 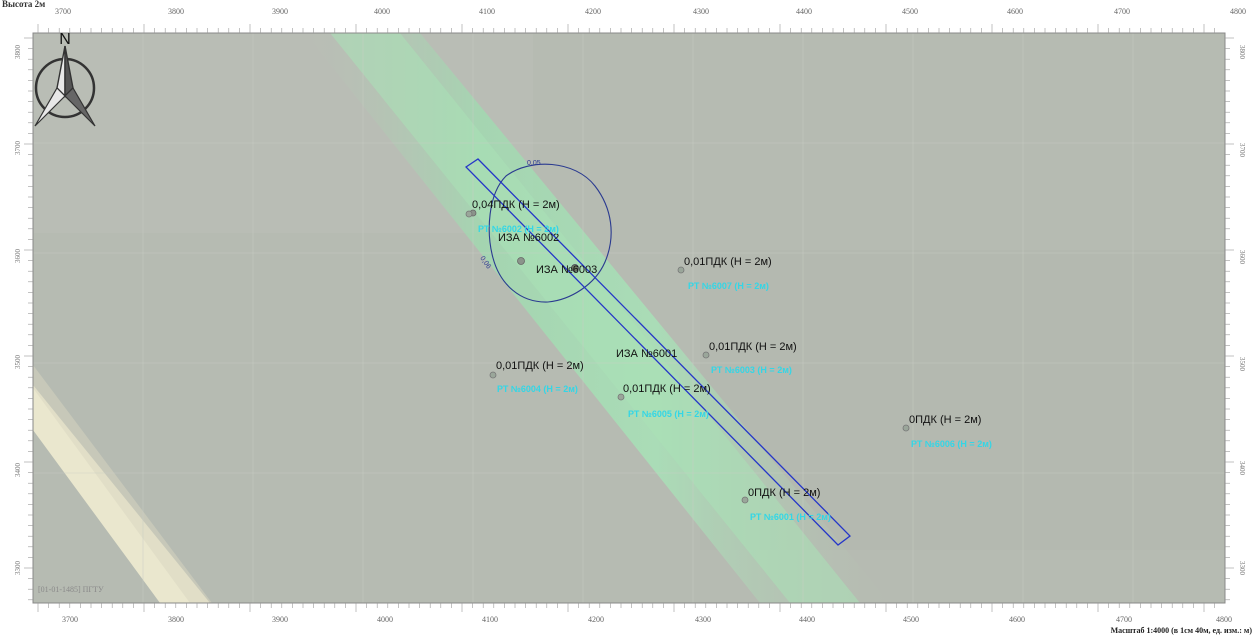 What do you see at coordinates (951, 444) in the screenshot?
I see `rt-label: РТ №6006 (H = 2м)` at bounding box center [951, 444].